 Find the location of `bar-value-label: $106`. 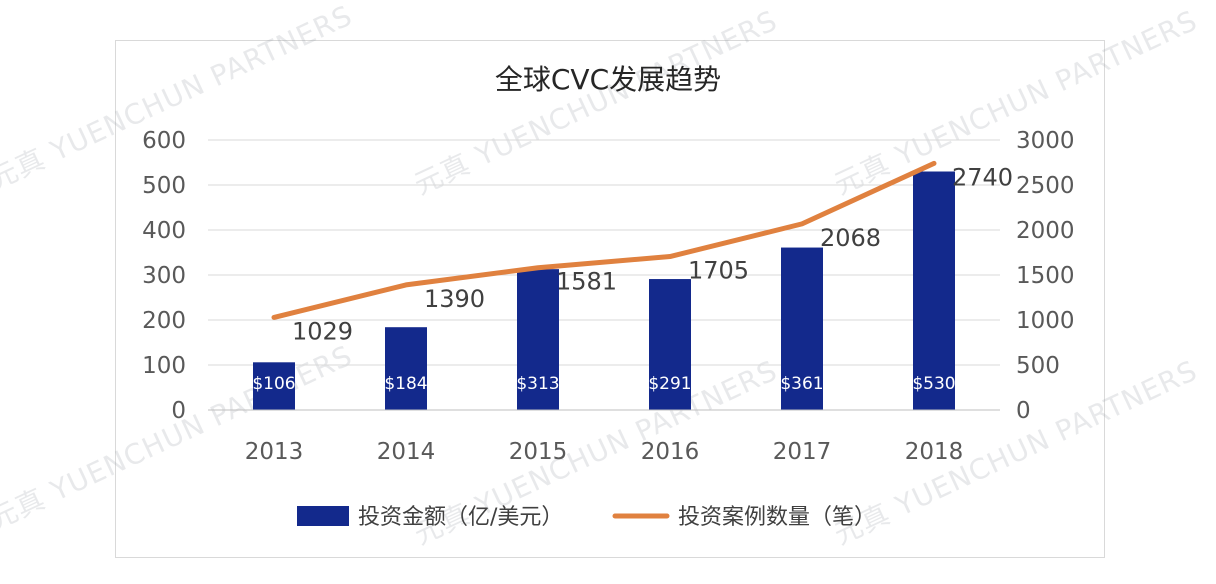

bar-value-label: $106 is located at coordinates (273, 384).